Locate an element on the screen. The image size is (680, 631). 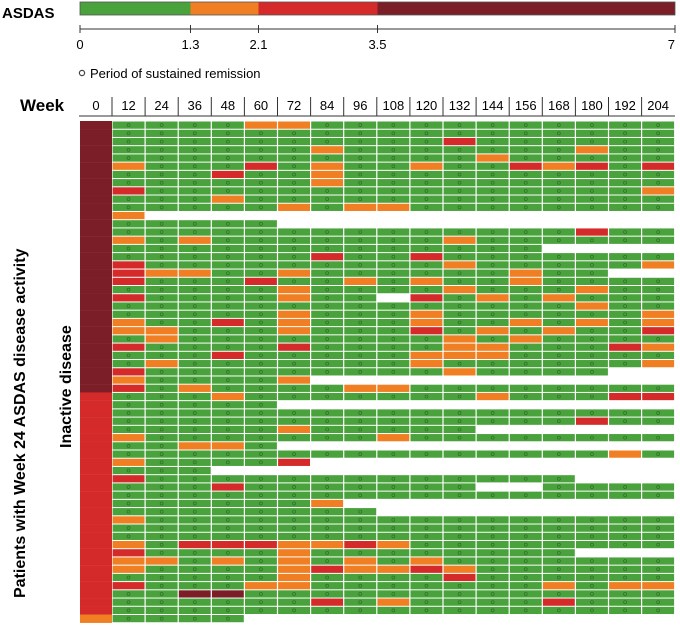
cell-r40-c13 is located at coordinates (525, 454).